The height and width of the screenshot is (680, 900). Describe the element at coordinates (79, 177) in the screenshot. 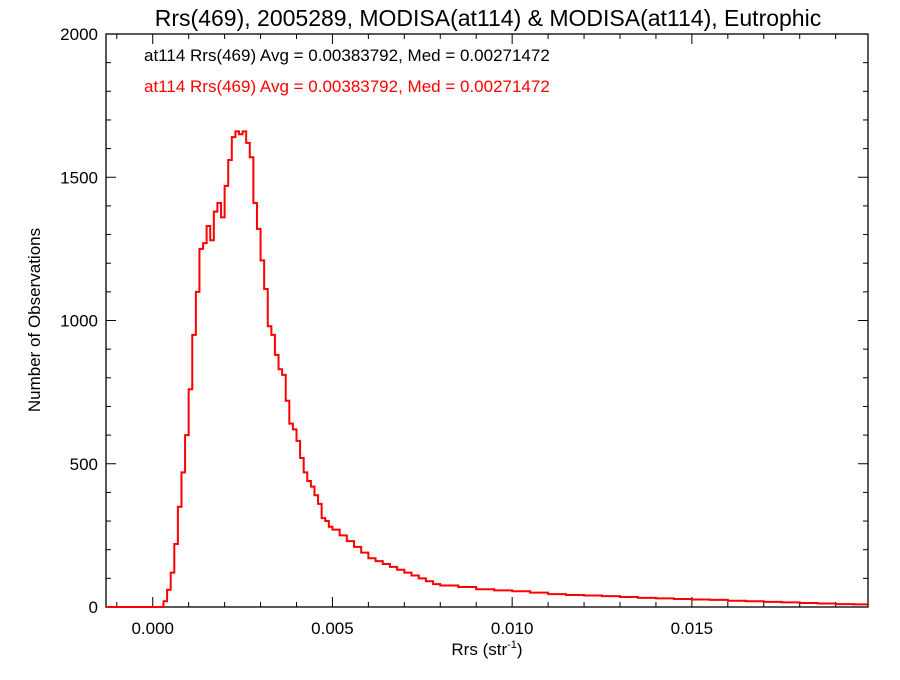

I see `y-tick-label: 1500` at that location.